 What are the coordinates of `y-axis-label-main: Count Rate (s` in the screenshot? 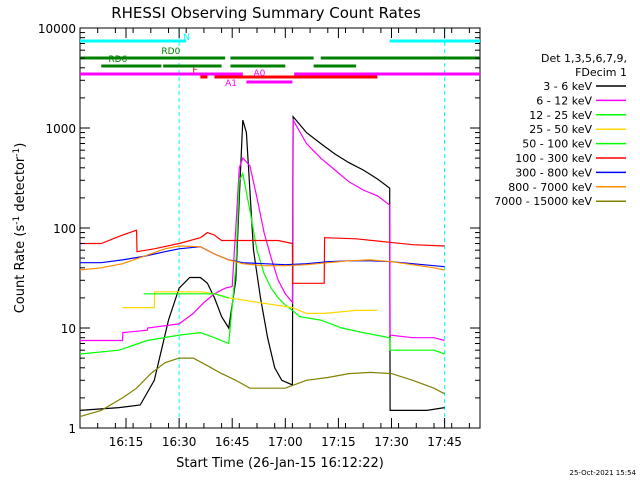 It's located at (20, 269).